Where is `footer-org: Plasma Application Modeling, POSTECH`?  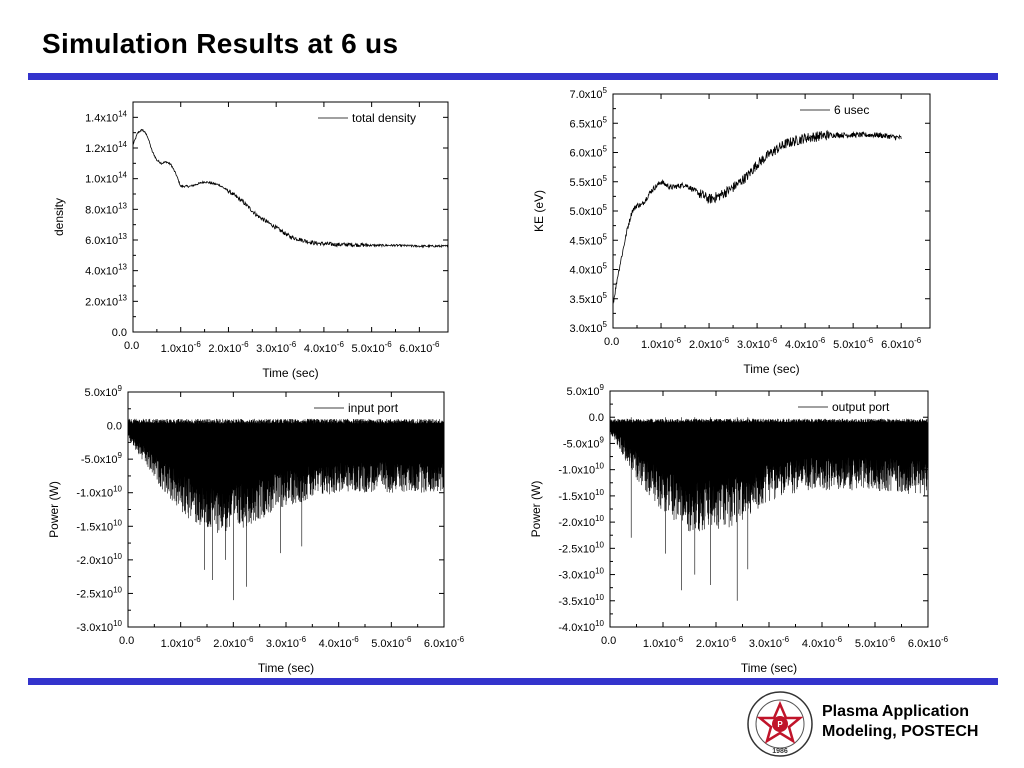
footer-org: Plasma Application Modeling, POSTECH is located at coordinates (900, 722).